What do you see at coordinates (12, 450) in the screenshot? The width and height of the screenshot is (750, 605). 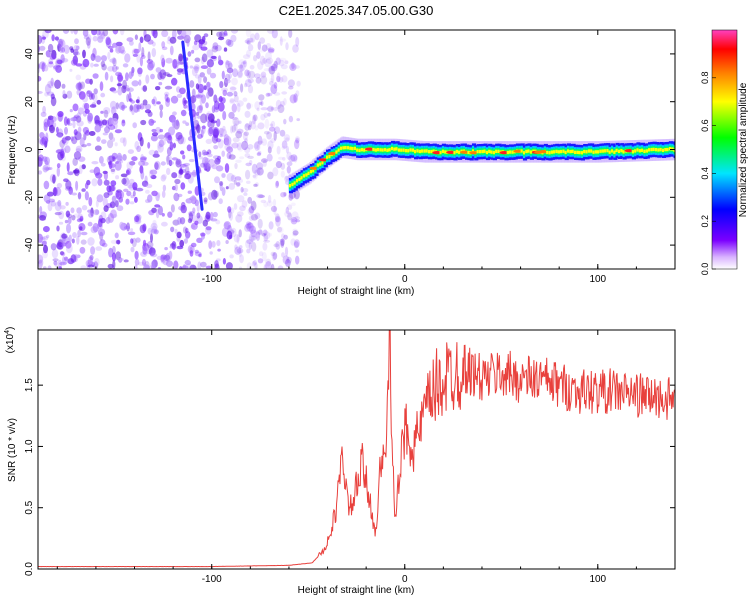 I see `snr-ylabel: SNR (10 * v/v)` at bounding box center [12, 450].